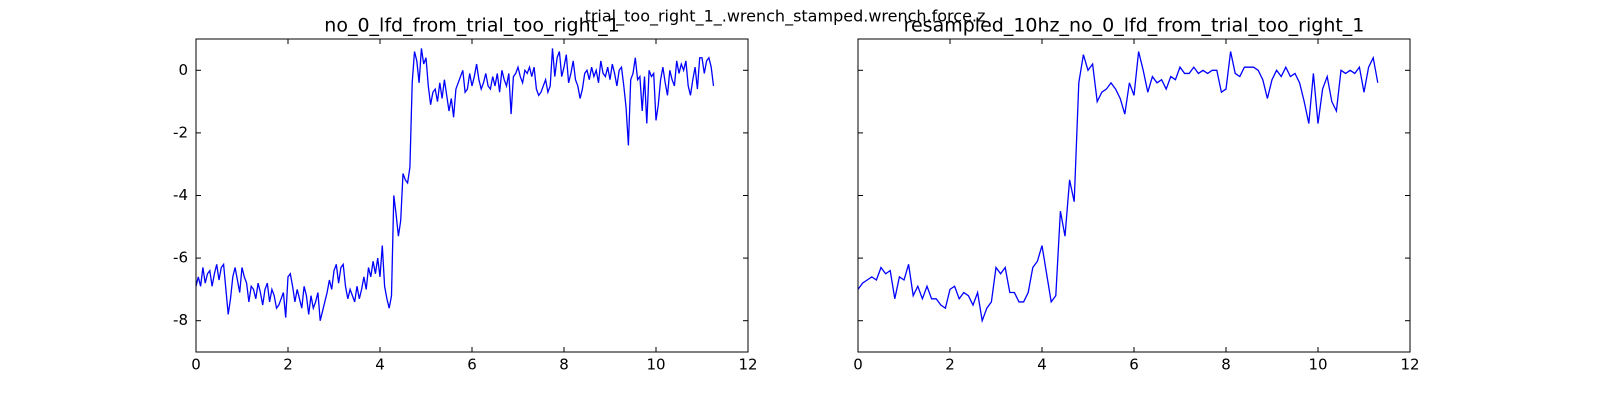 The image size is (1600, 400). What do you see at coordinates (471, 26) in the screenshot?
I see `subplot-title: no_0_lfd_from_trial_too_right_1` at bounding box center [471, 26].